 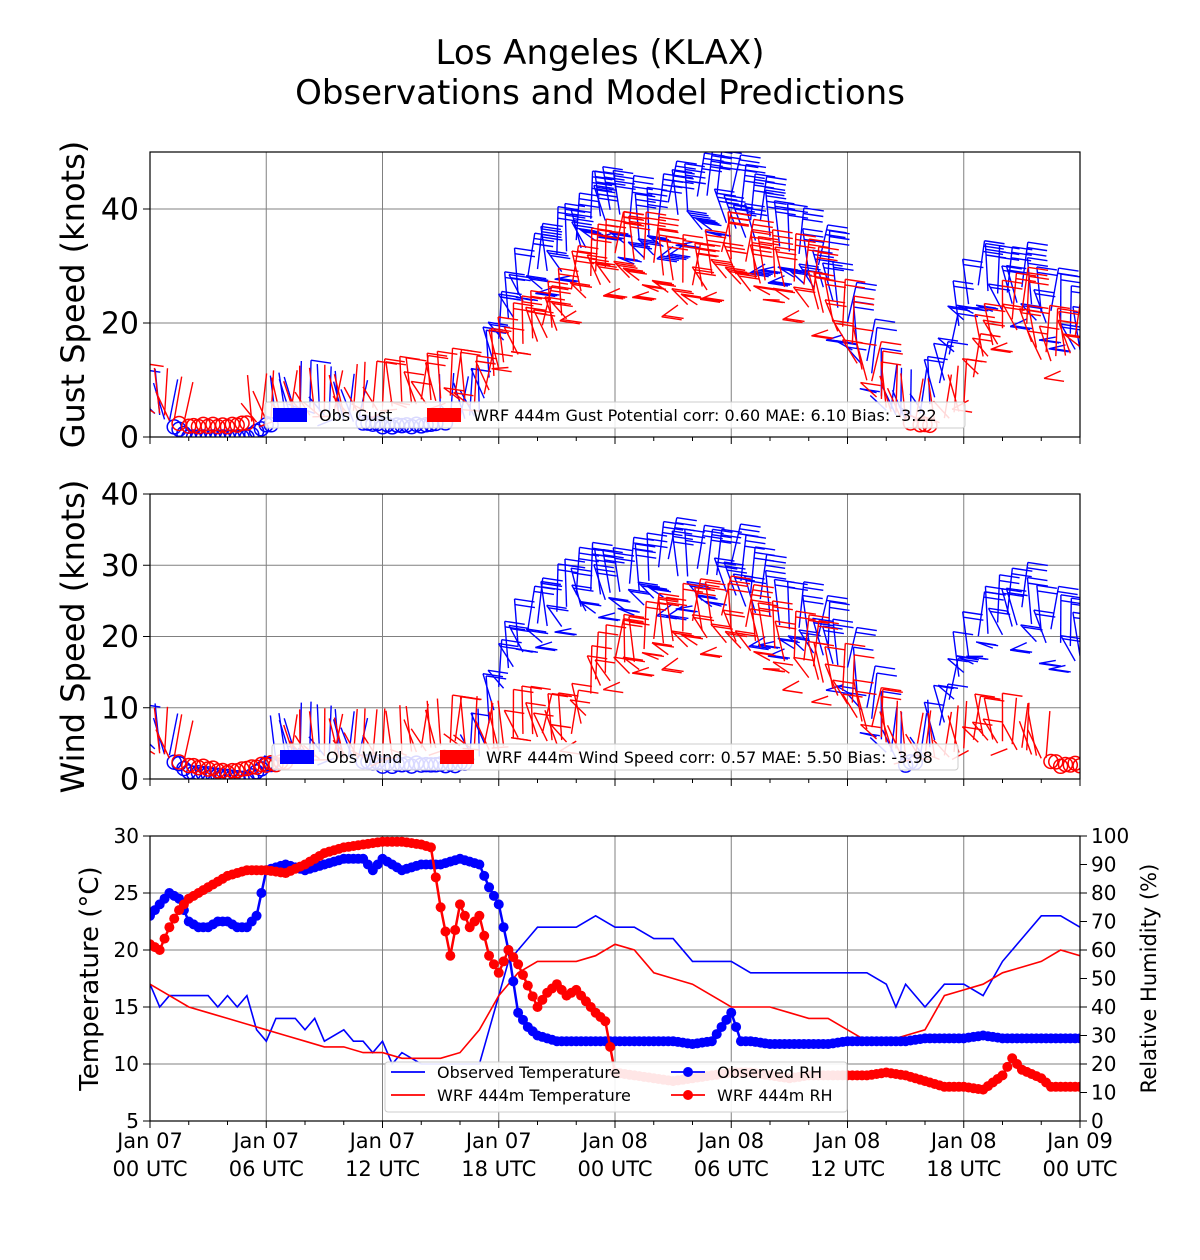 What do you see at coordinates (126, 836) in the screenshot?
I see `y-tick-label: 30` at bounding box center [126, 836].